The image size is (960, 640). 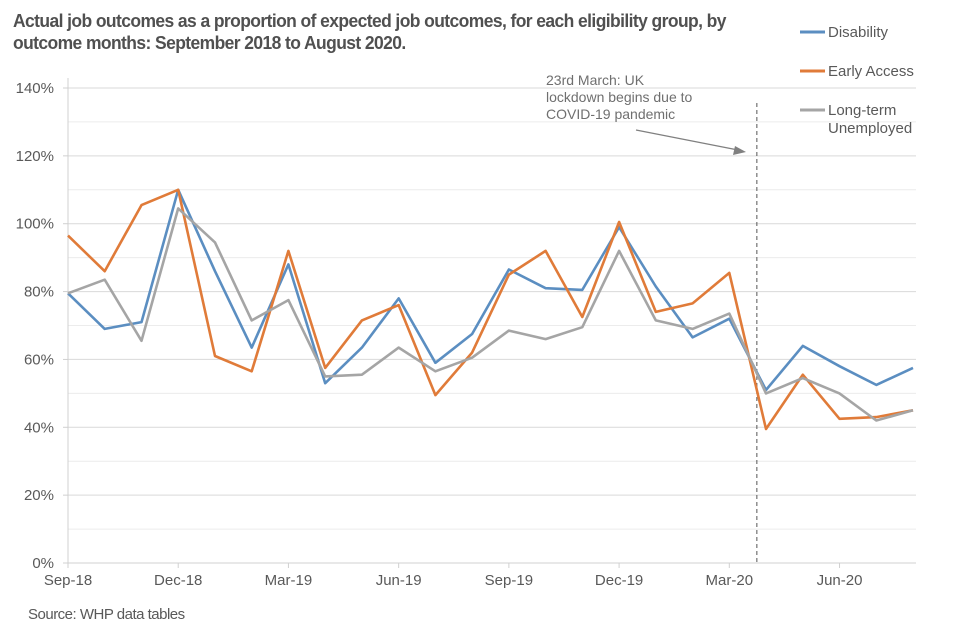 I want to click on legend-label-disability: Disability, so click(x=858, y=32).